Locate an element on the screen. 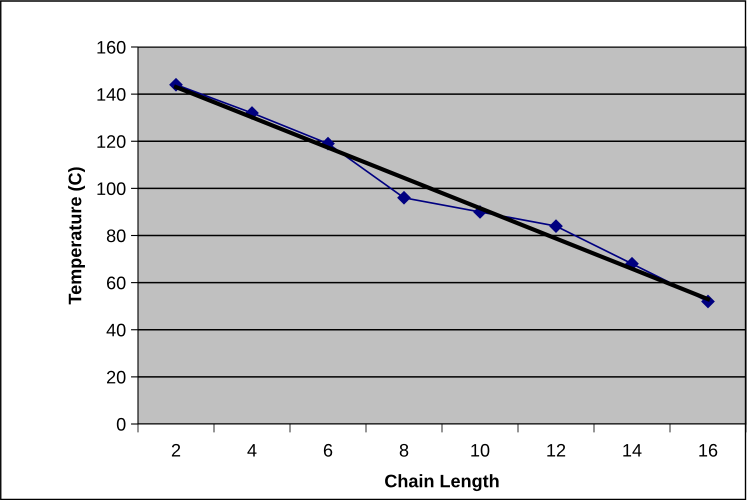 This screenshot has width=747, height=500. y-tick-label: 80 is located at coordinates (116, 235).